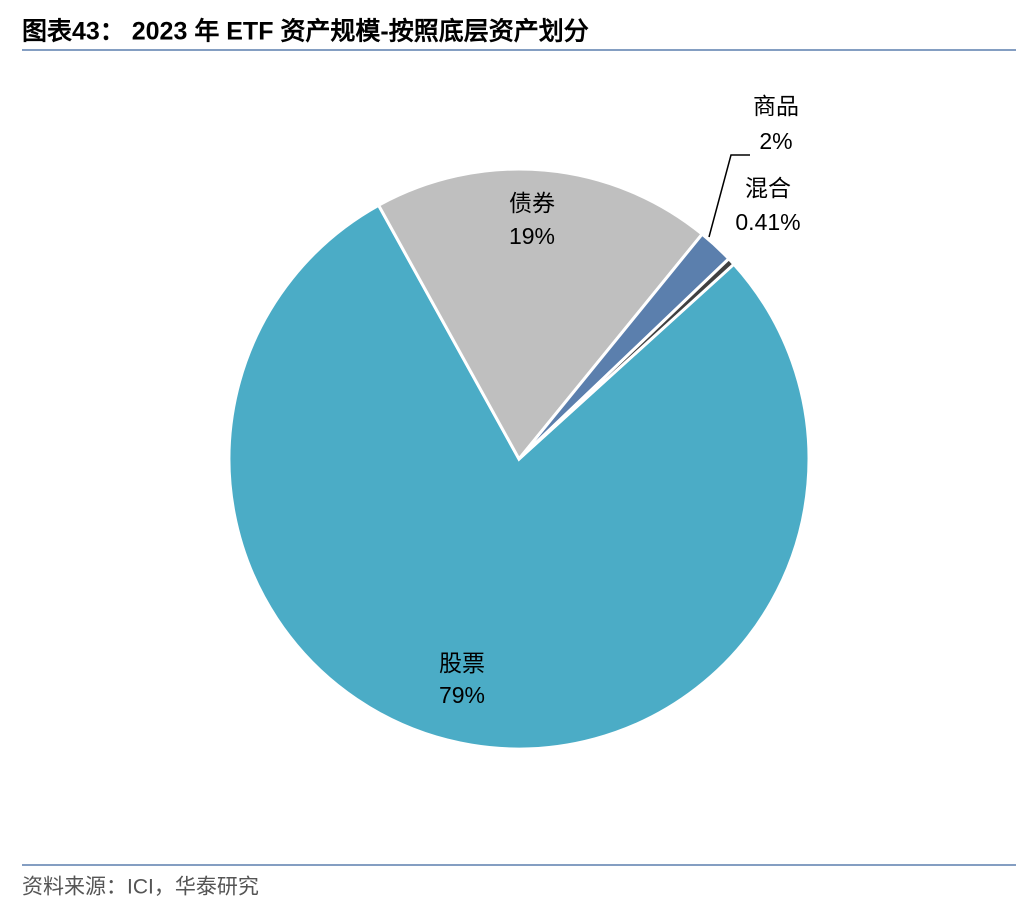  What do you see at coordinates (532, 236) in the screenshot?
I see `value-label: 19%` at bounding box center [532, 236].